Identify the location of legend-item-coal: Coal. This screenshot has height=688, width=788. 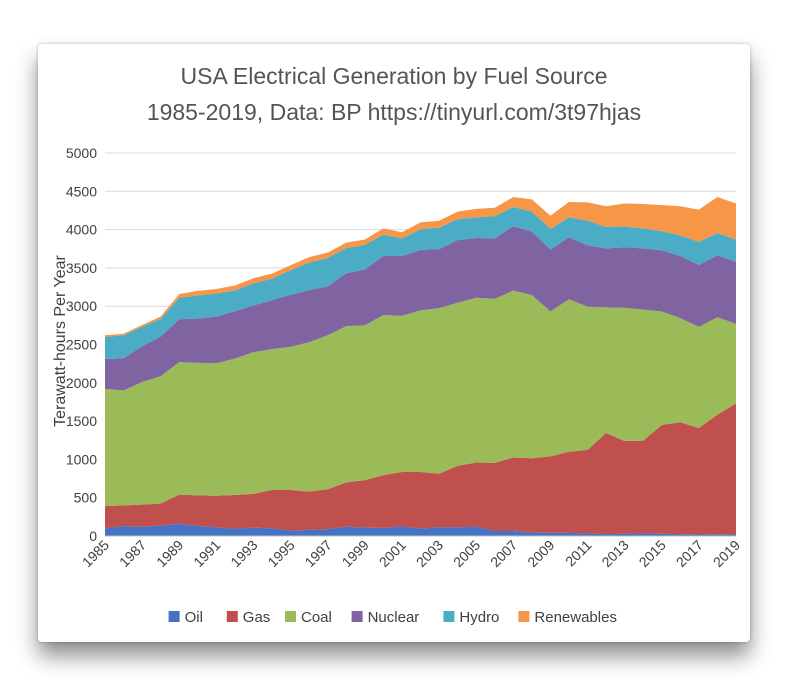
(308, 617).